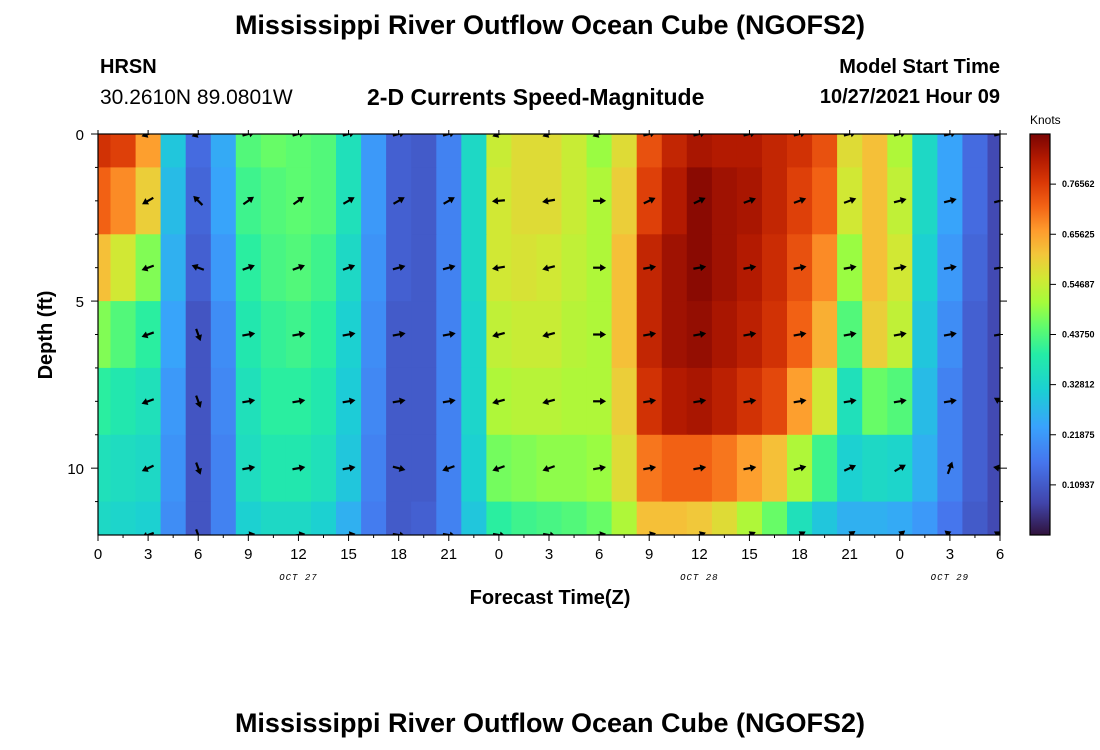 The width and height of the screenshot is (1100, 750). What do you see at coordinates (550, 598) in the screenshot?
I see `x-axis-label: Forecast Time(Z)` at bounding box center [550, 598].